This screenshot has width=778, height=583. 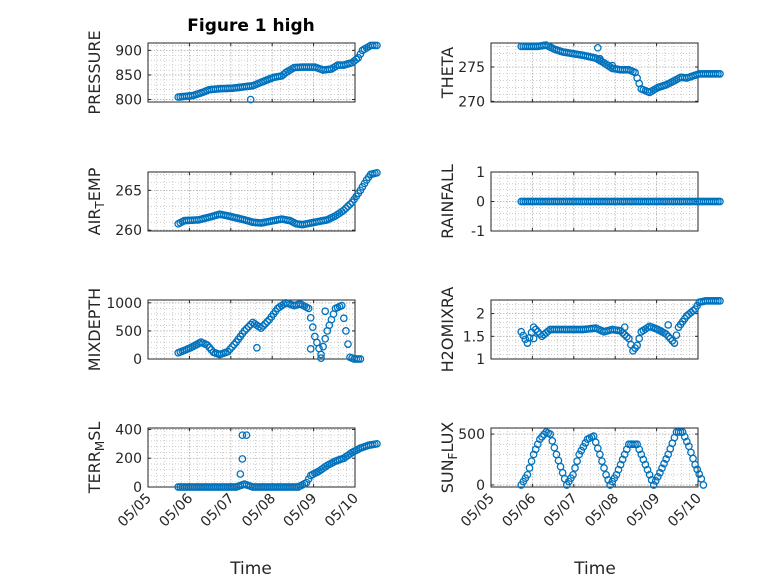 I want to click on y-axis-label-main: RAINFALL, so click(x=447, y=201).